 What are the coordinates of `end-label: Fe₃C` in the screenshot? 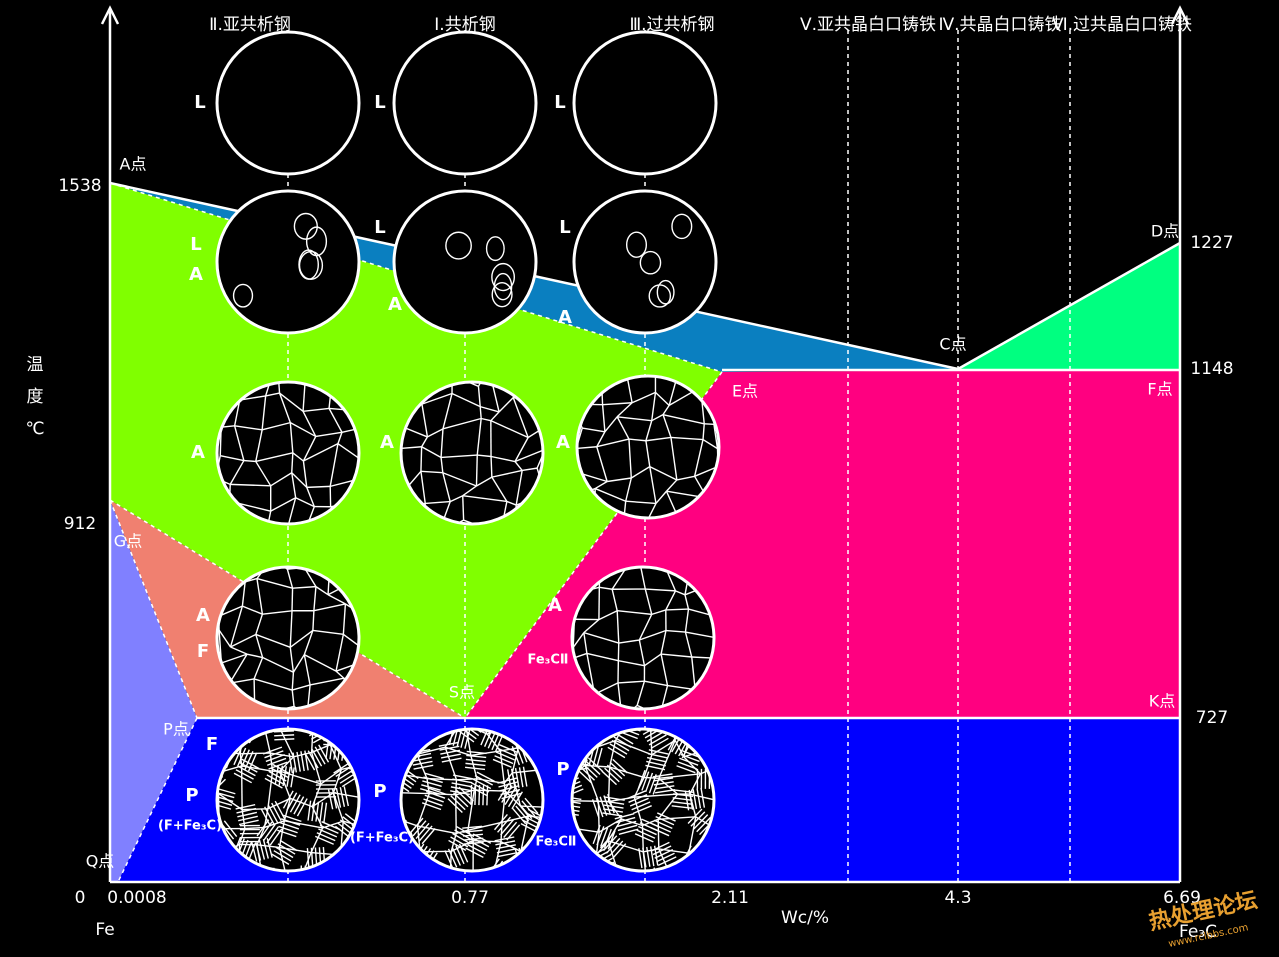 It's located at (1198, 932).